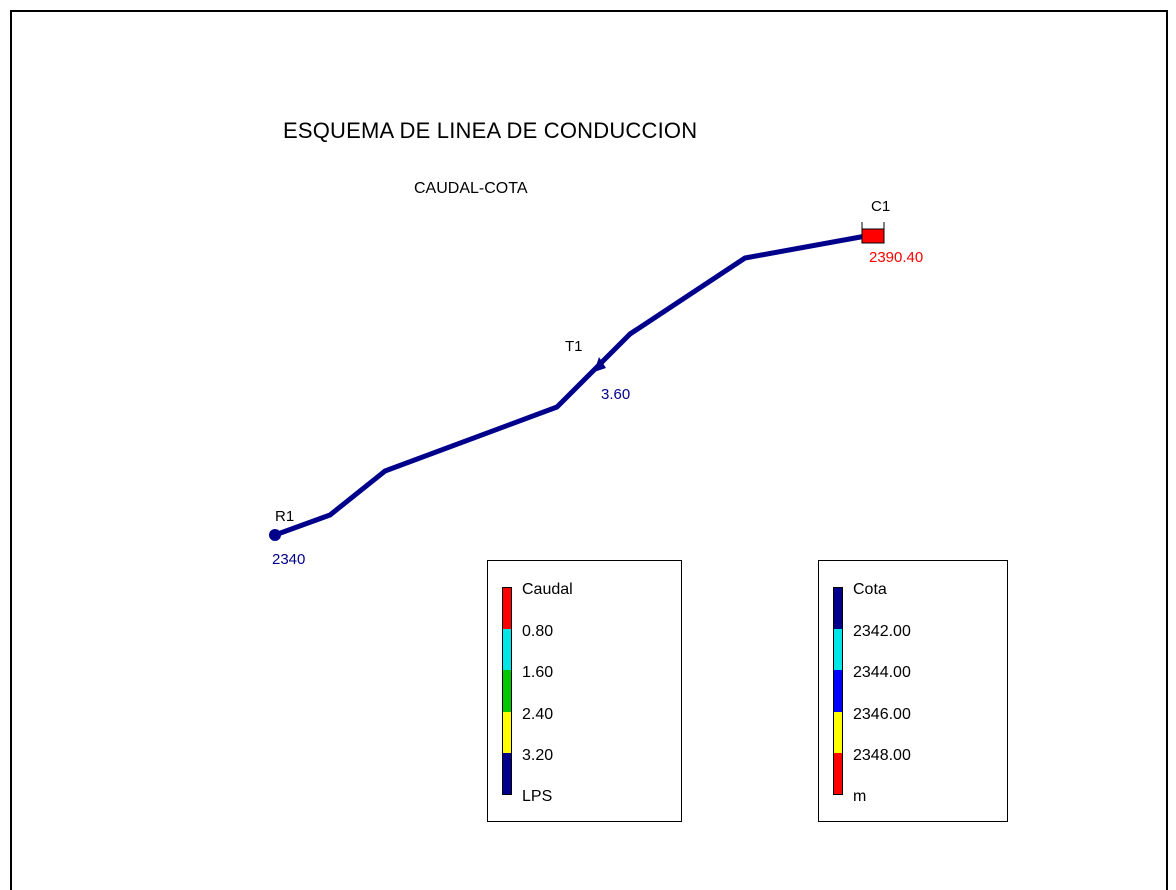 Image resolution: width=1176 pixels, height=890 pixels. Describe the element at coordinates (288, 559) in the screenshot. I see `reservoir-value-r1: 2340` at that location.